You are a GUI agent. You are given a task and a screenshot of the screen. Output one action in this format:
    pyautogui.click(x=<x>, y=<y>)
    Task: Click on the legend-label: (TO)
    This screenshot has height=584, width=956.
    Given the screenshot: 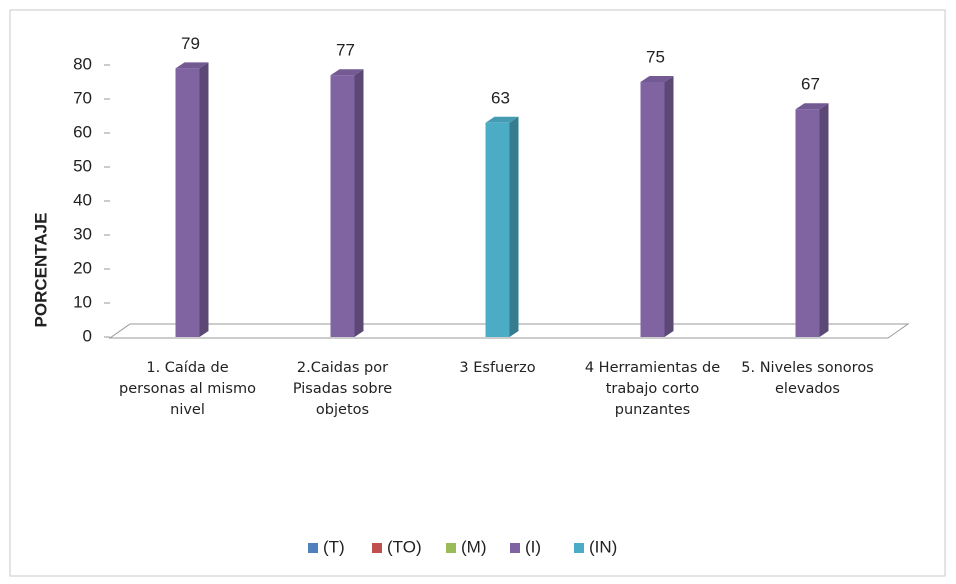 What is the action you would take?
    pyautogui.click(x=404, y=546)
    